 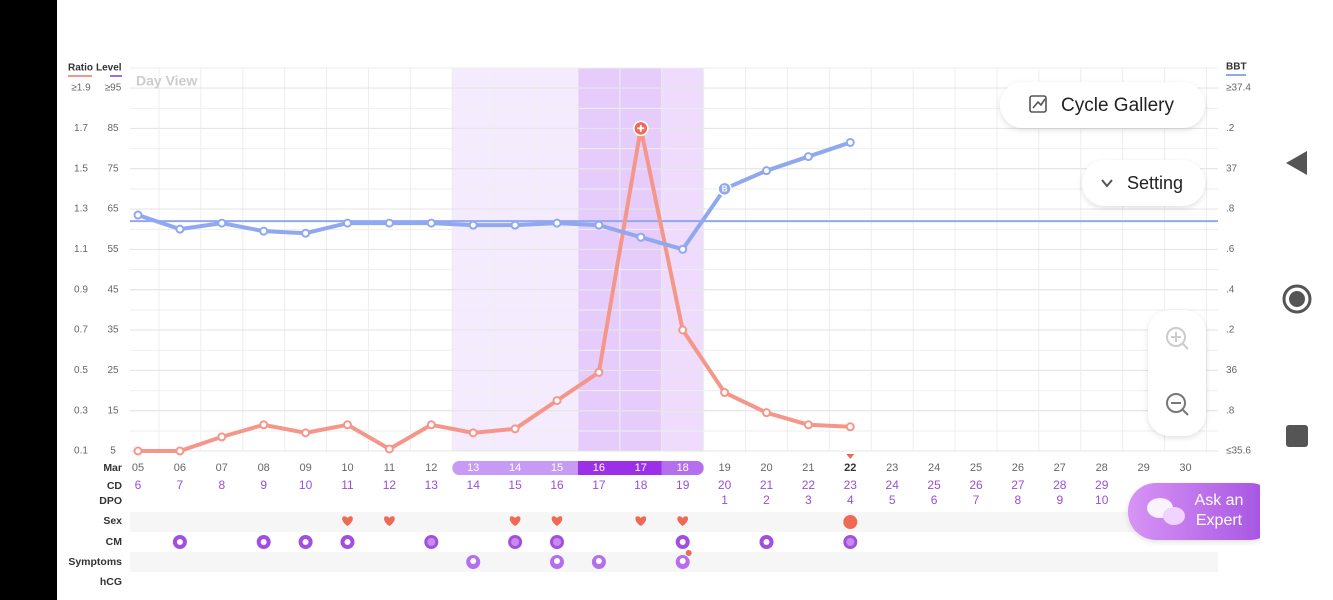 What do you see at coordinates (113, 128) in the screenshot?
I see `level-tick-label: 85` at bounding box center [113, 128].